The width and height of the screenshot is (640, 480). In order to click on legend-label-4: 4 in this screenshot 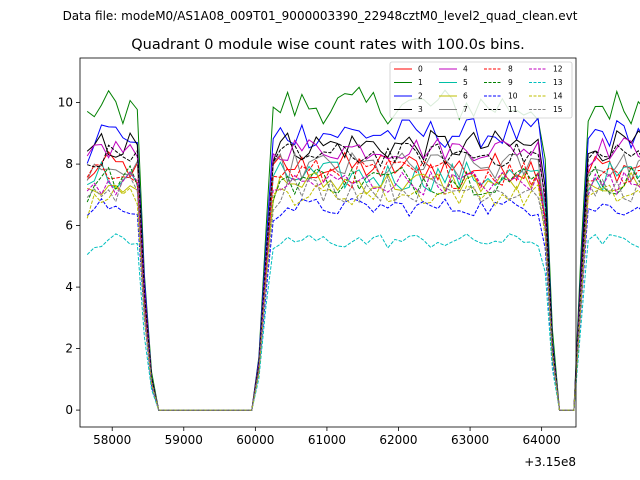, I will do `click(465, 69)`.